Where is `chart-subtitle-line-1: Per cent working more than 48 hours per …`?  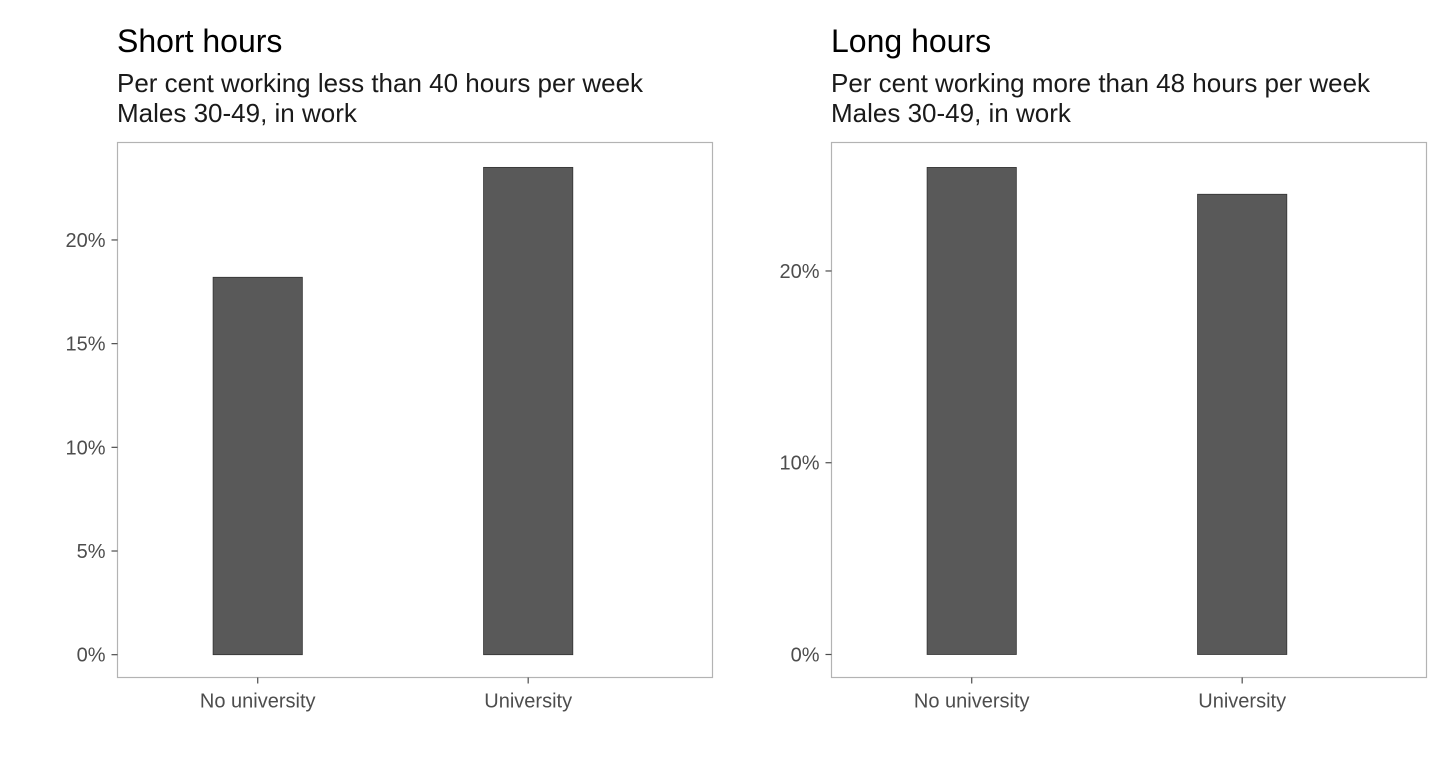 chart-subtitle-line-1: Per cent working more than 48 hours per … is located at coordinates (1101, 83).